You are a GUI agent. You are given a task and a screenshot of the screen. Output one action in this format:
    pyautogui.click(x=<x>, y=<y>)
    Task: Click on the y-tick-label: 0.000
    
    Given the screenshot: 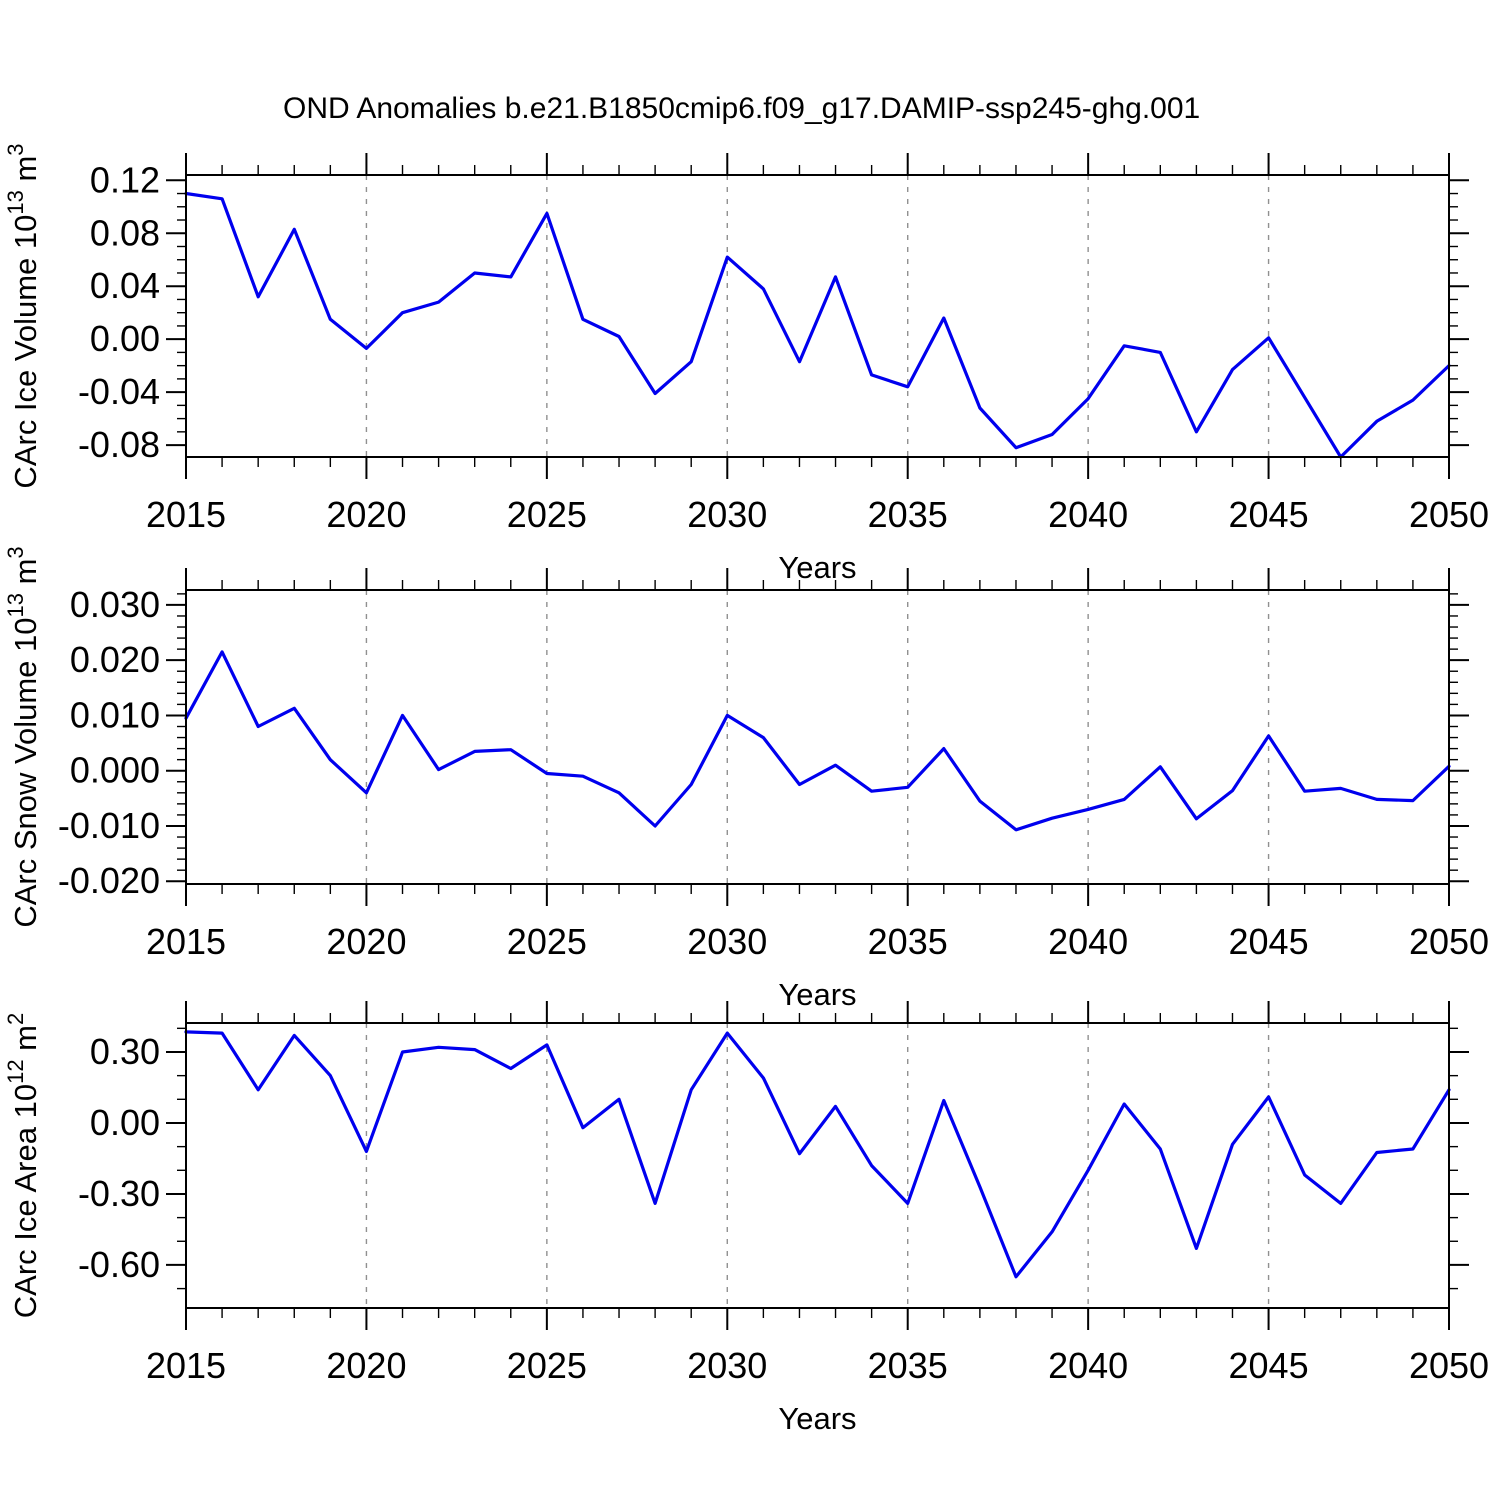 What is the action you would take?
    pyautogui.click(x=115, y=770)
    